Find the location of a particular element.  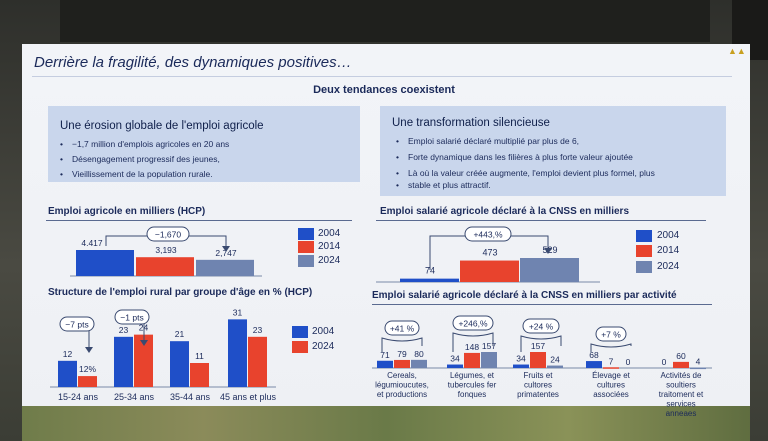

right-box-heading: Une transformation silencieuse is located at coordinates (471, 123).